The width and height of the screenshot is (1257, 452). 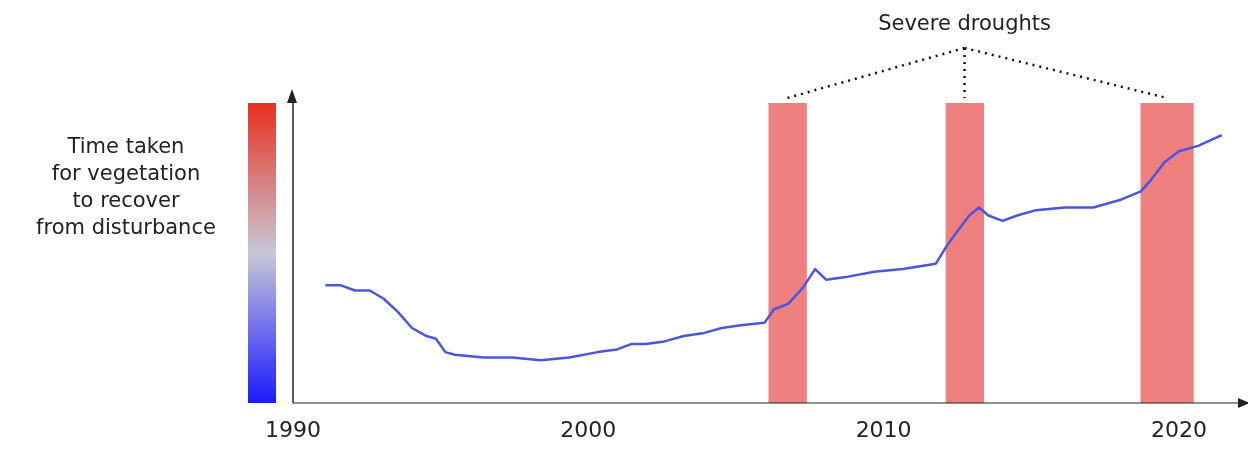 What do you see at coordinates (293, 429) in the screenshot?
I see `x-tick-label: 1990` at bounding box center [293, 429].